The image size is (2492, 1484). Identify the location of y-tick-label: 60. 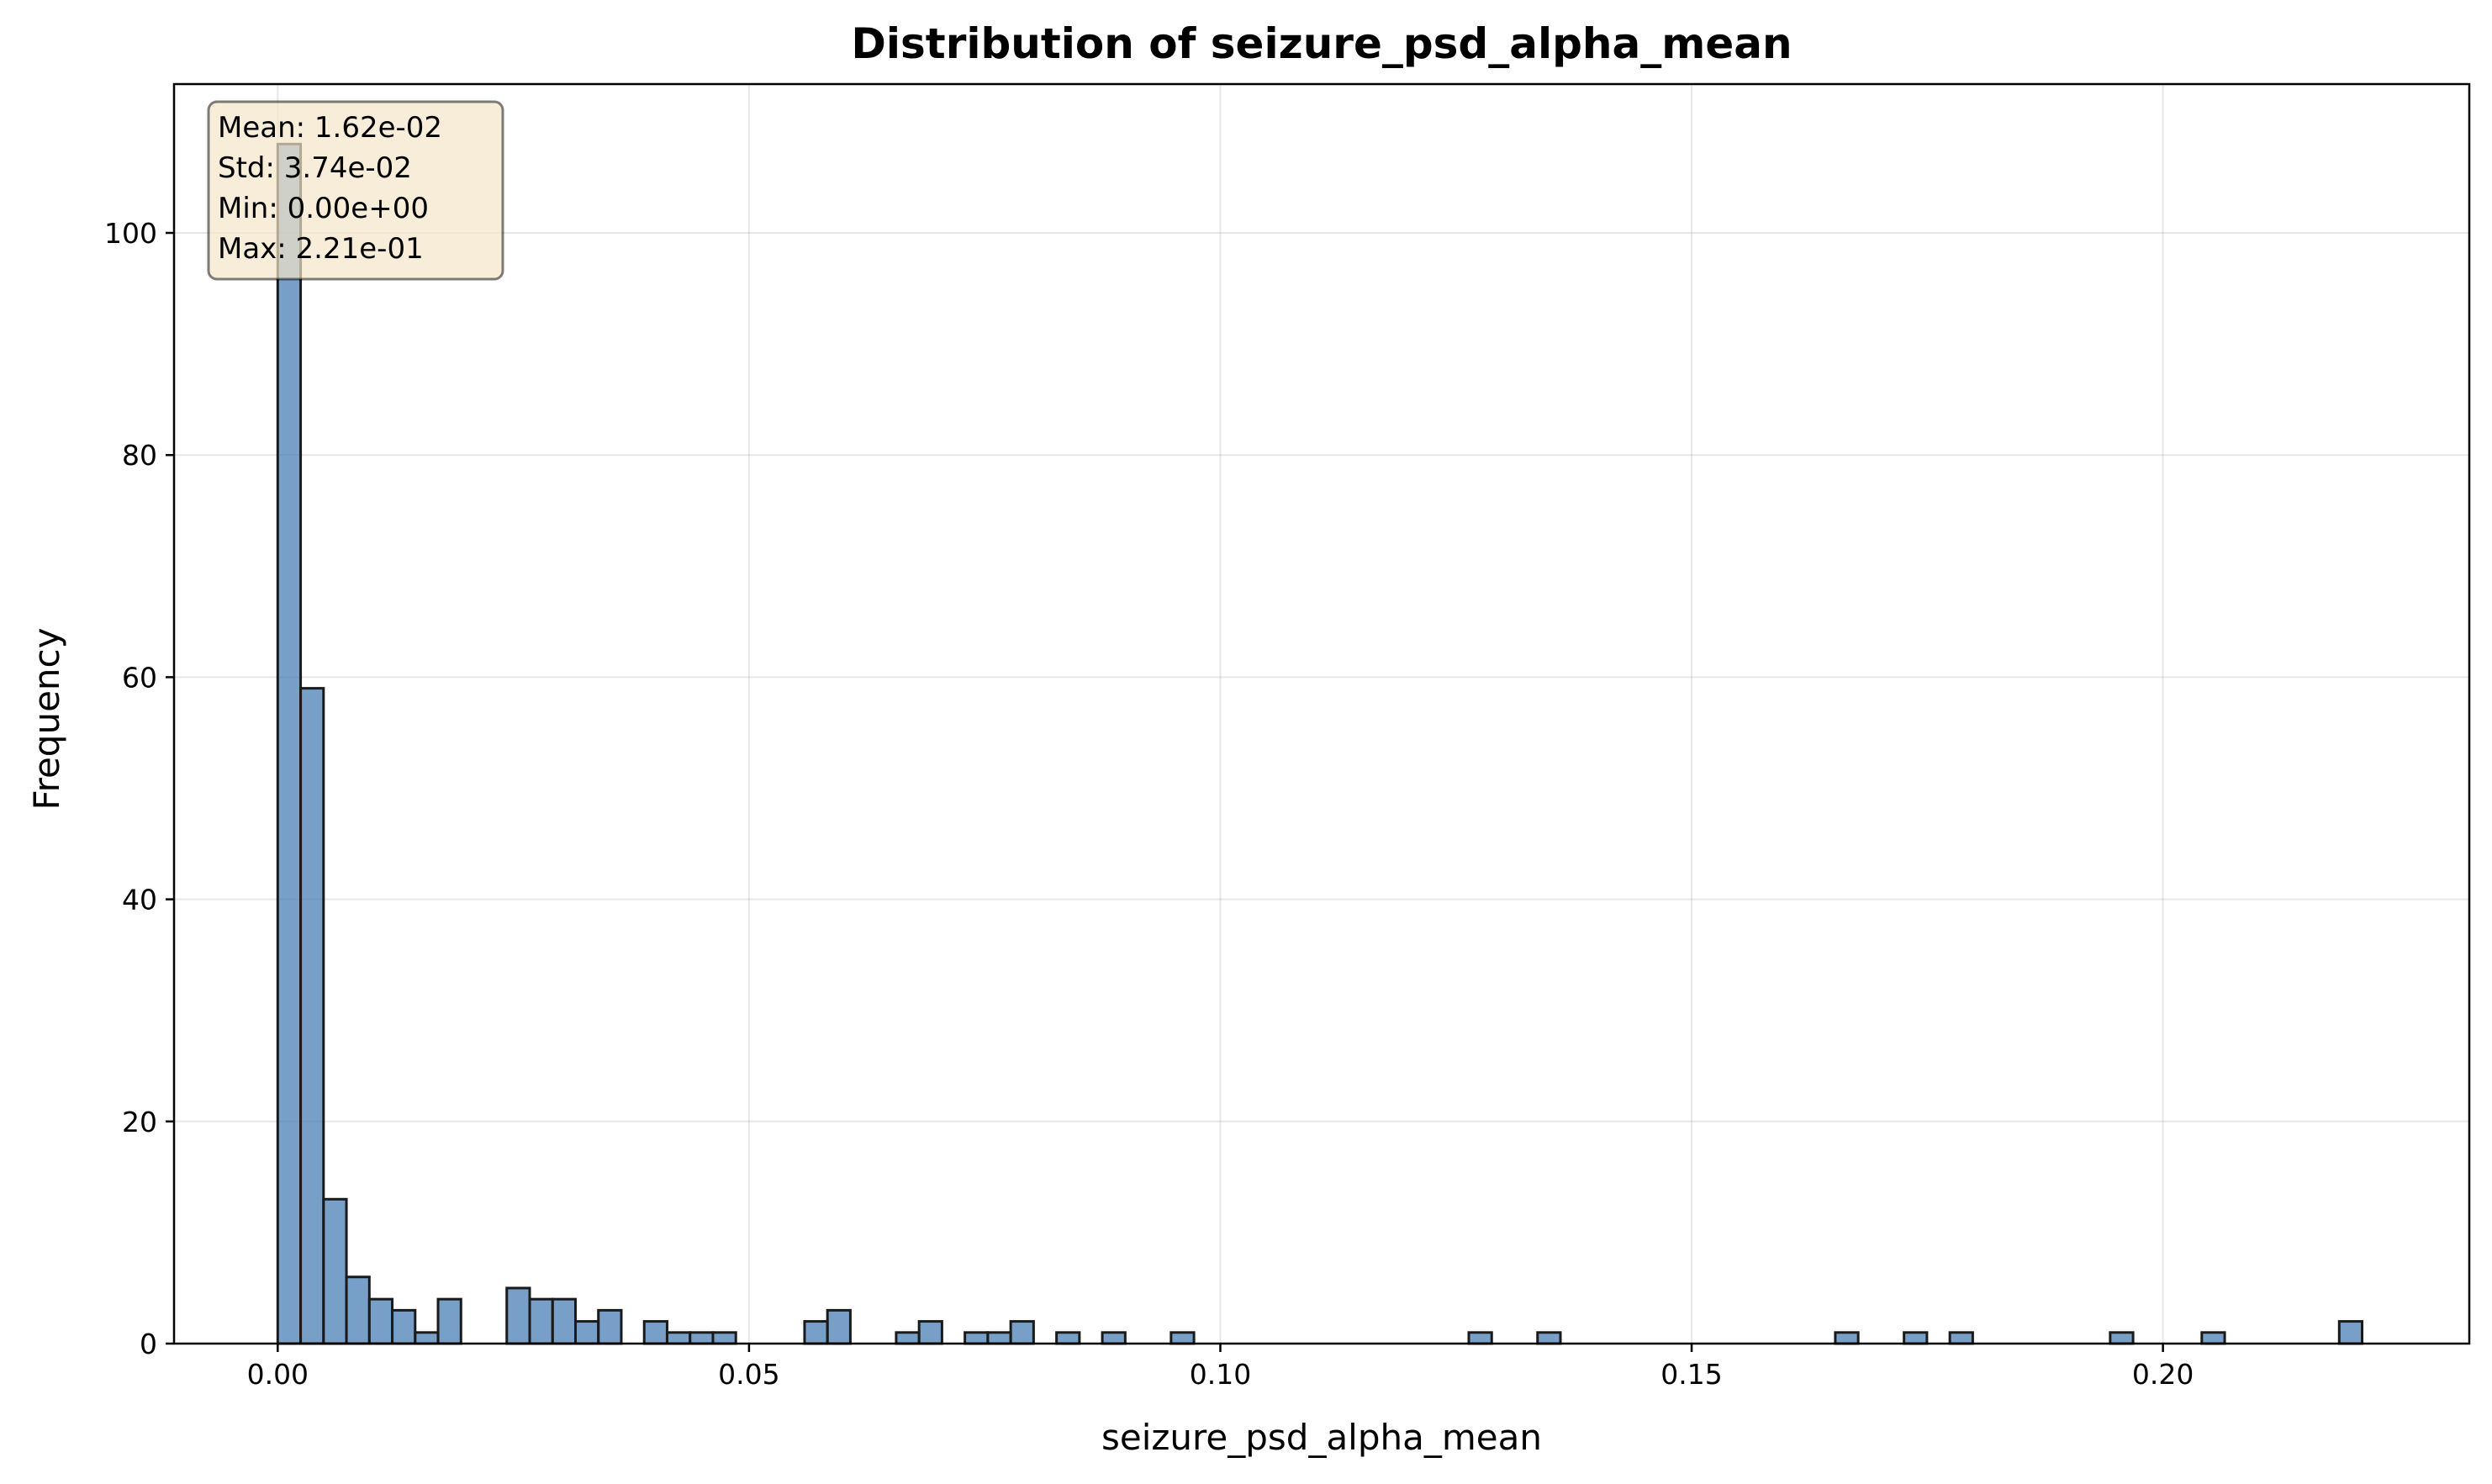
(139, 677).